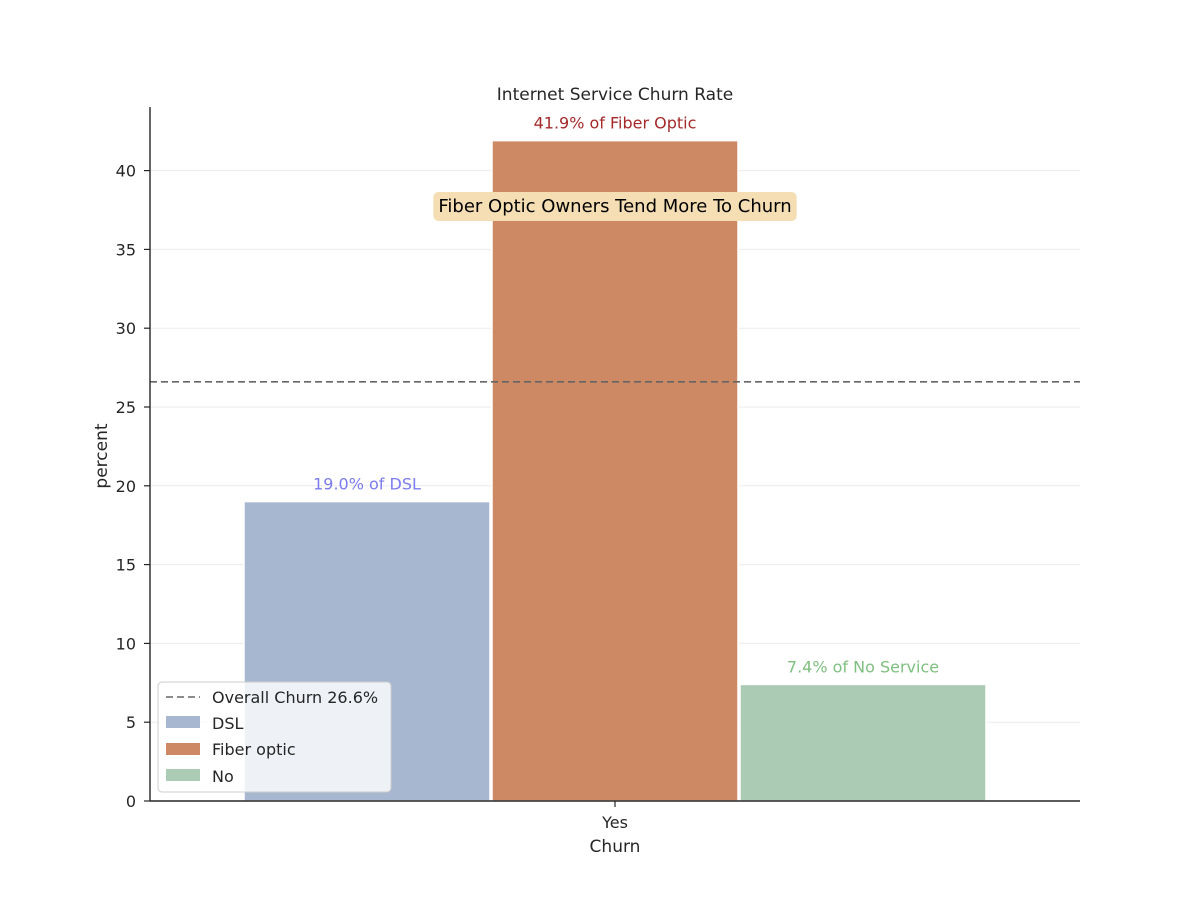  What do you see at coordinates (126, 565) in the screenshot?
I see `y-tick-label: 15` at bounding box center [126, 565].